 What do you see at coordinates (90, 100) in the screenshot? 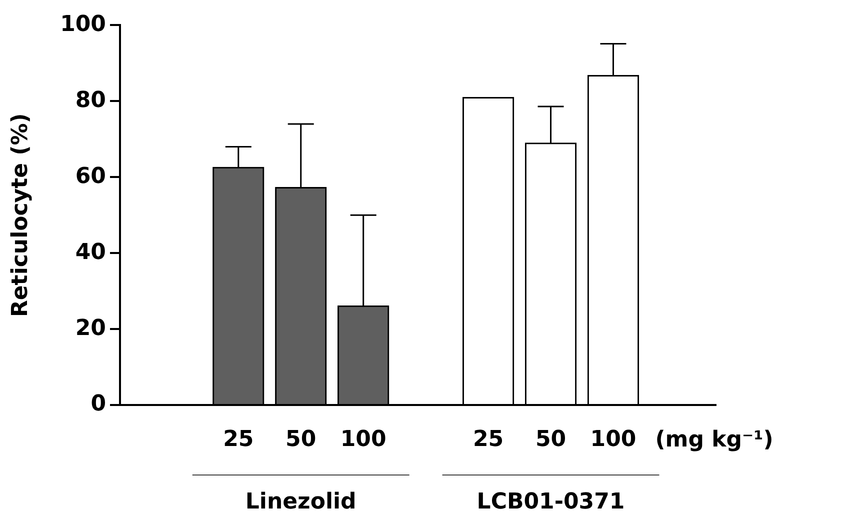
I see `y-tick-label: 80` at bounding box center [90, 100].